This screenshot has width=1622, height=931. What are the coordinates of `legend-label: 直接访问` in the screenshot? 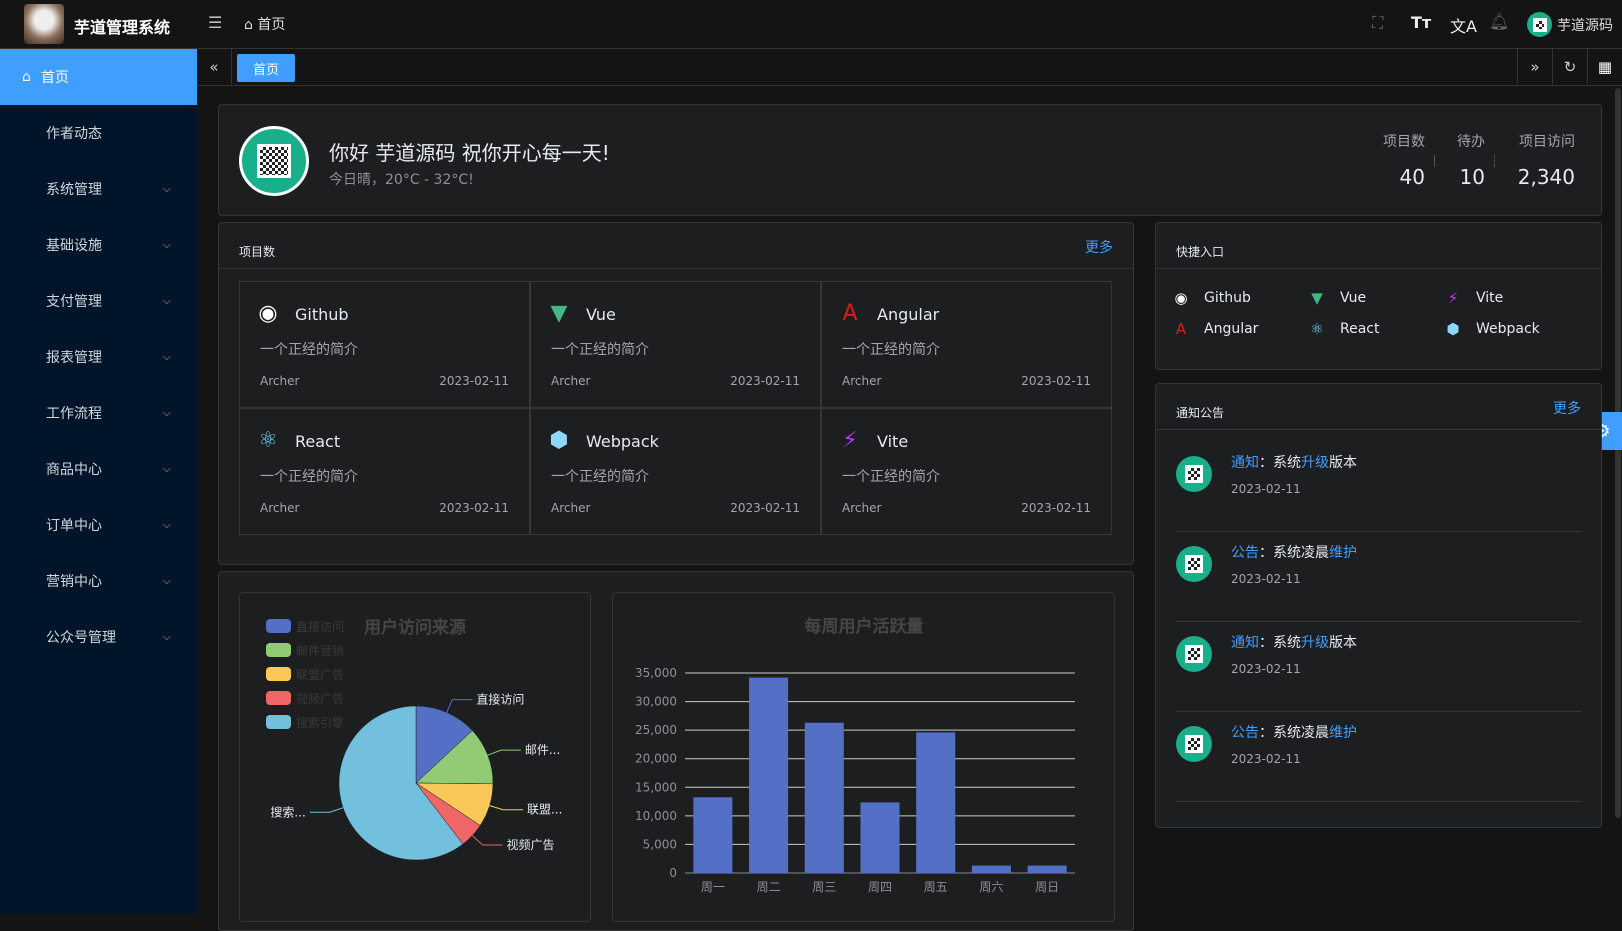 It's located at (320, 626).